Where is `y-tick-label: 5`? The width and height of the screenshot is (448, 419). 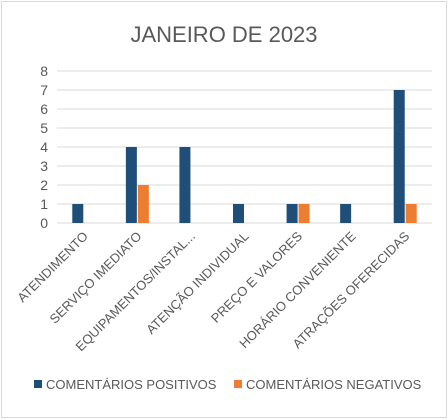 y-tick-label: 5 is located at coordinates (44, 128).